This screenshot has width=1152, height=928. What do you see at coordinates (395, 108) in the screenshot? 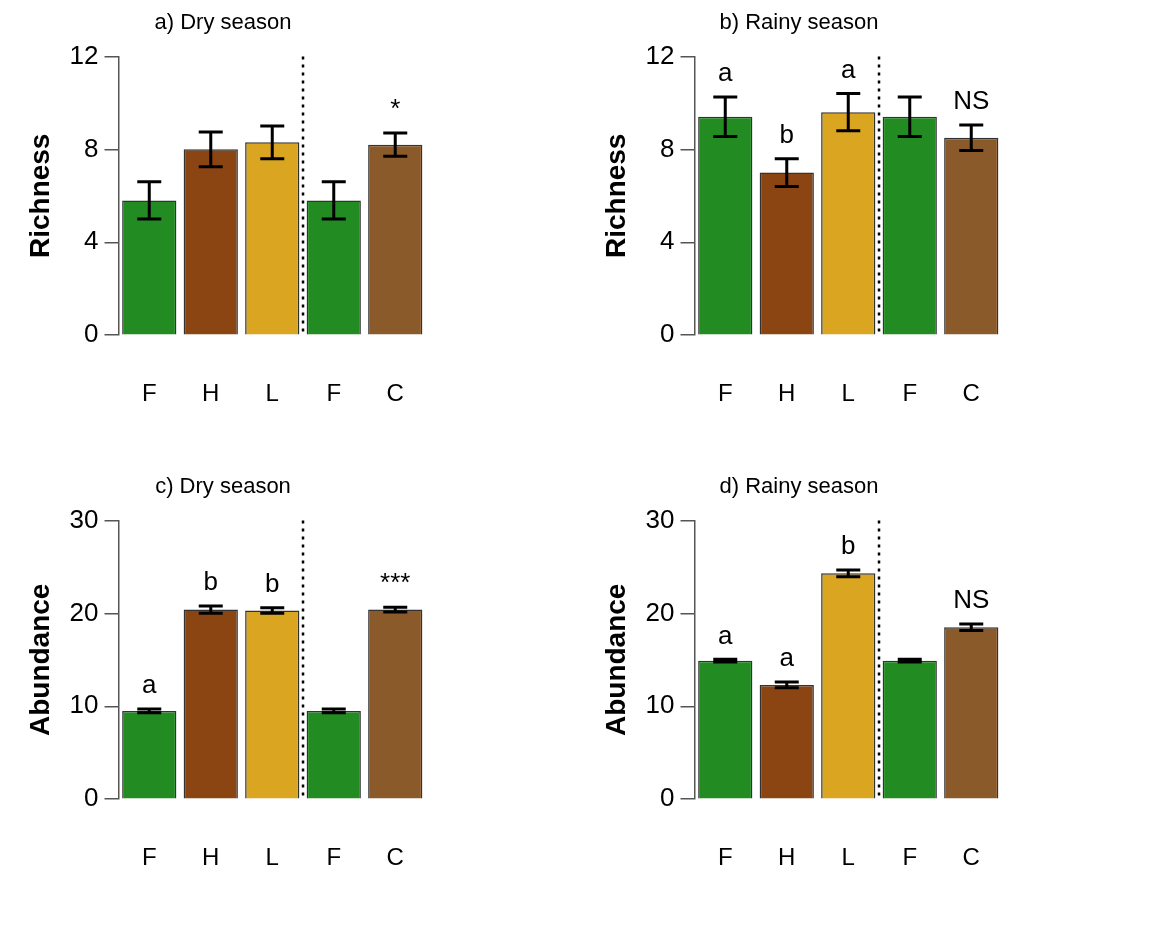
I see `data-label: *` at bounding box center [395, 108].